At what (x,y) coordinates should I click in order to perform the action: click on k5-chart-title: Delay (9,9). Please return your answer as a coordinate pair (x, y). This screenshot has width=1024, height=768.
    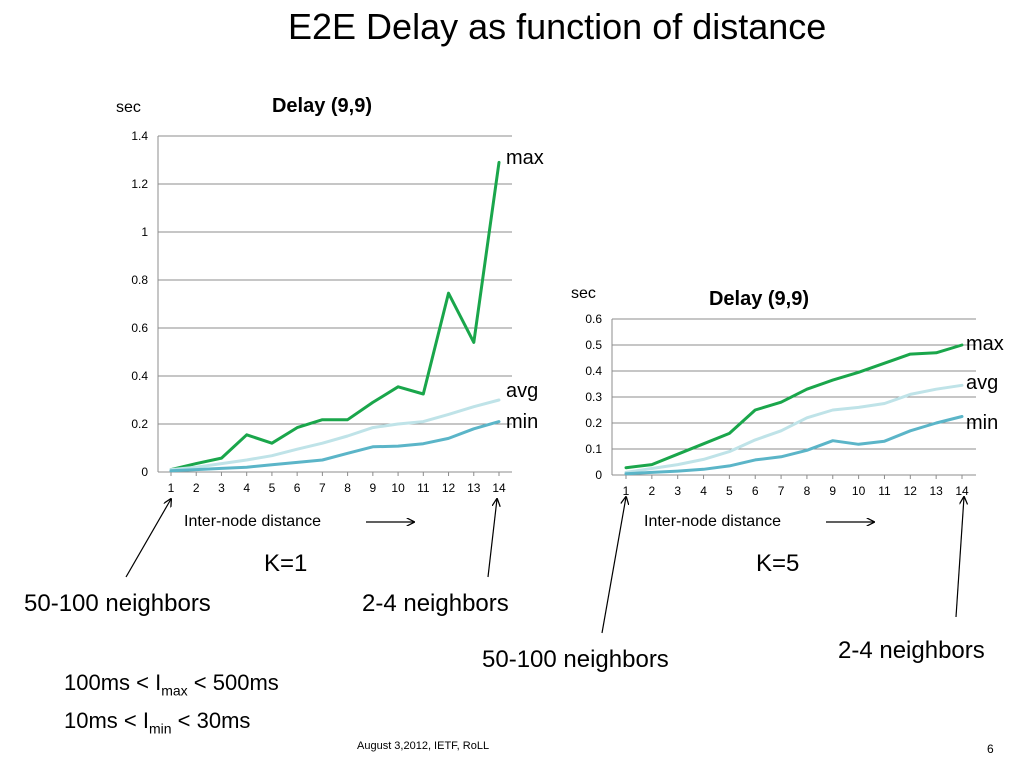
    Looking at the image, I should click on (759, 299).